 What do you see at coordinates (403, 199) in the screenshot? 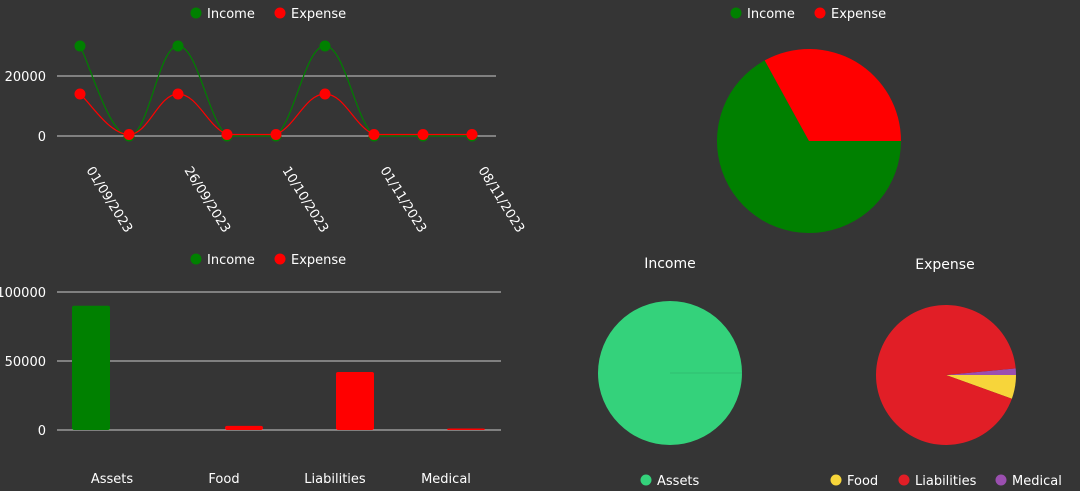
I see `x-tick-label: 01/11/2023` at bounding box center [403, 199].